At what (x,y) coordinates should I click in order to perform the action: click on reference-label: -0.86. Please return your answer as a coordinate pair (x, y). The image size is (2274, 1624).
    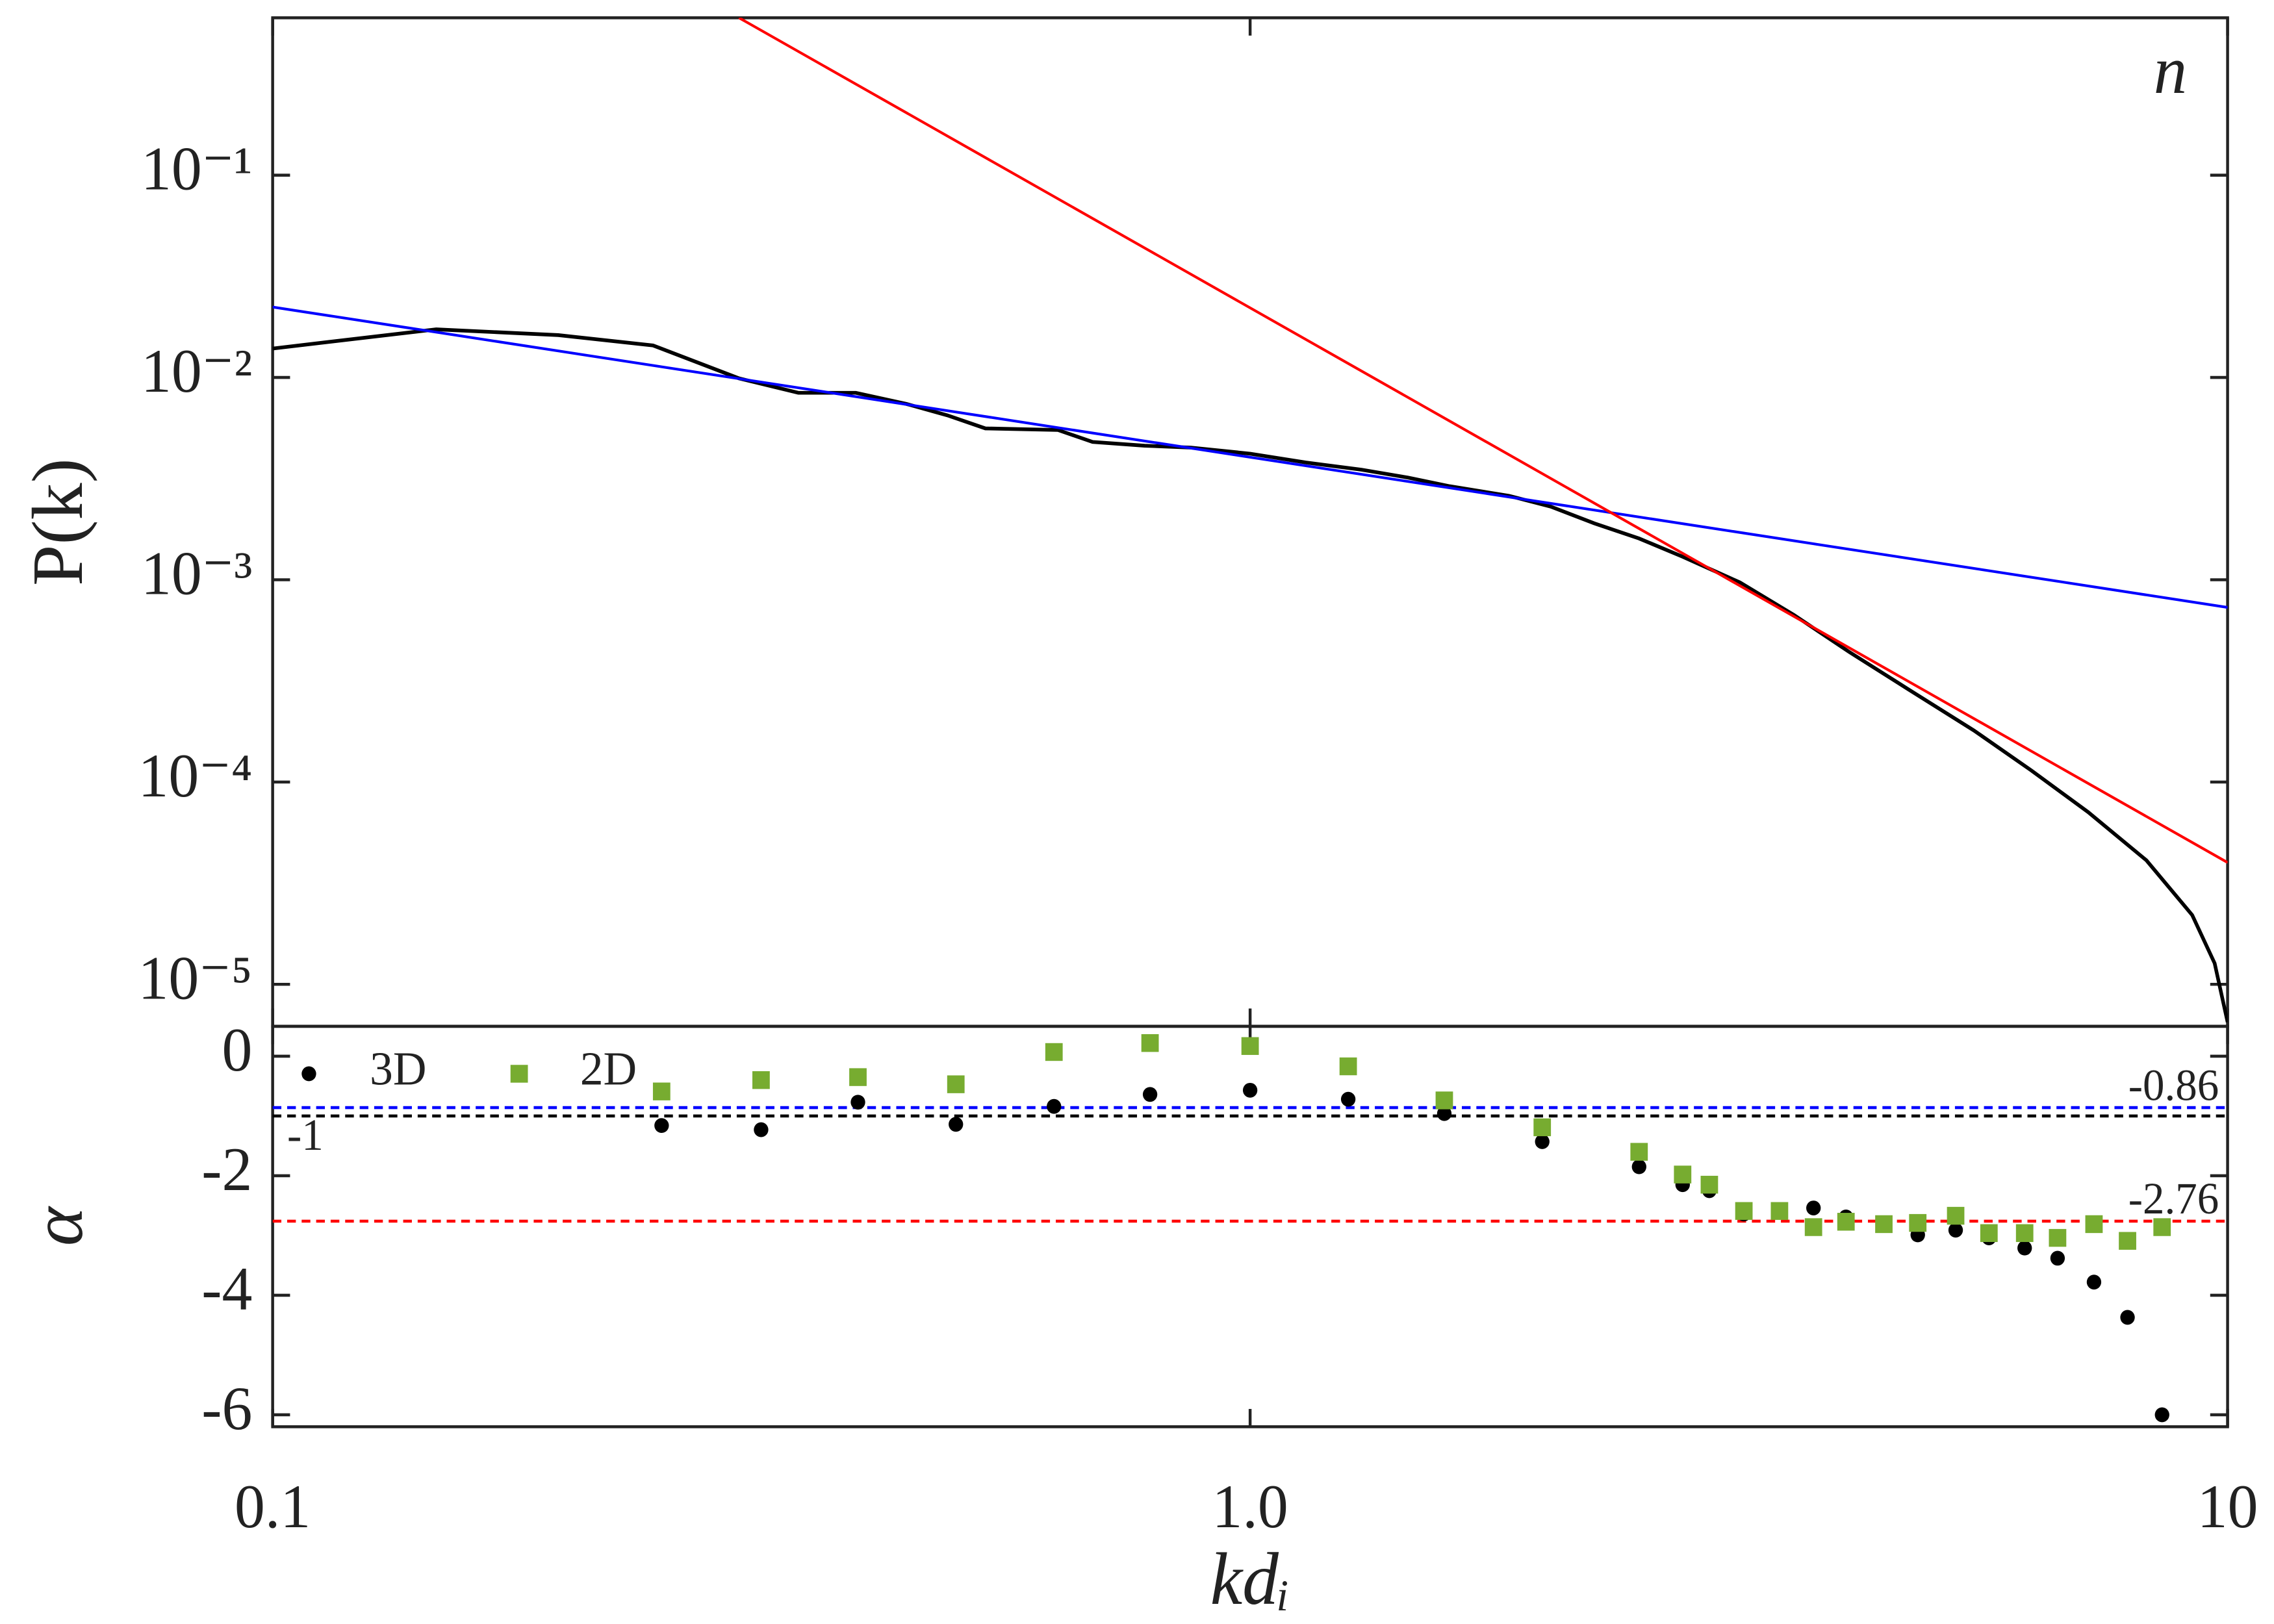
    Looking at the image, I should click on (2173, 1085).